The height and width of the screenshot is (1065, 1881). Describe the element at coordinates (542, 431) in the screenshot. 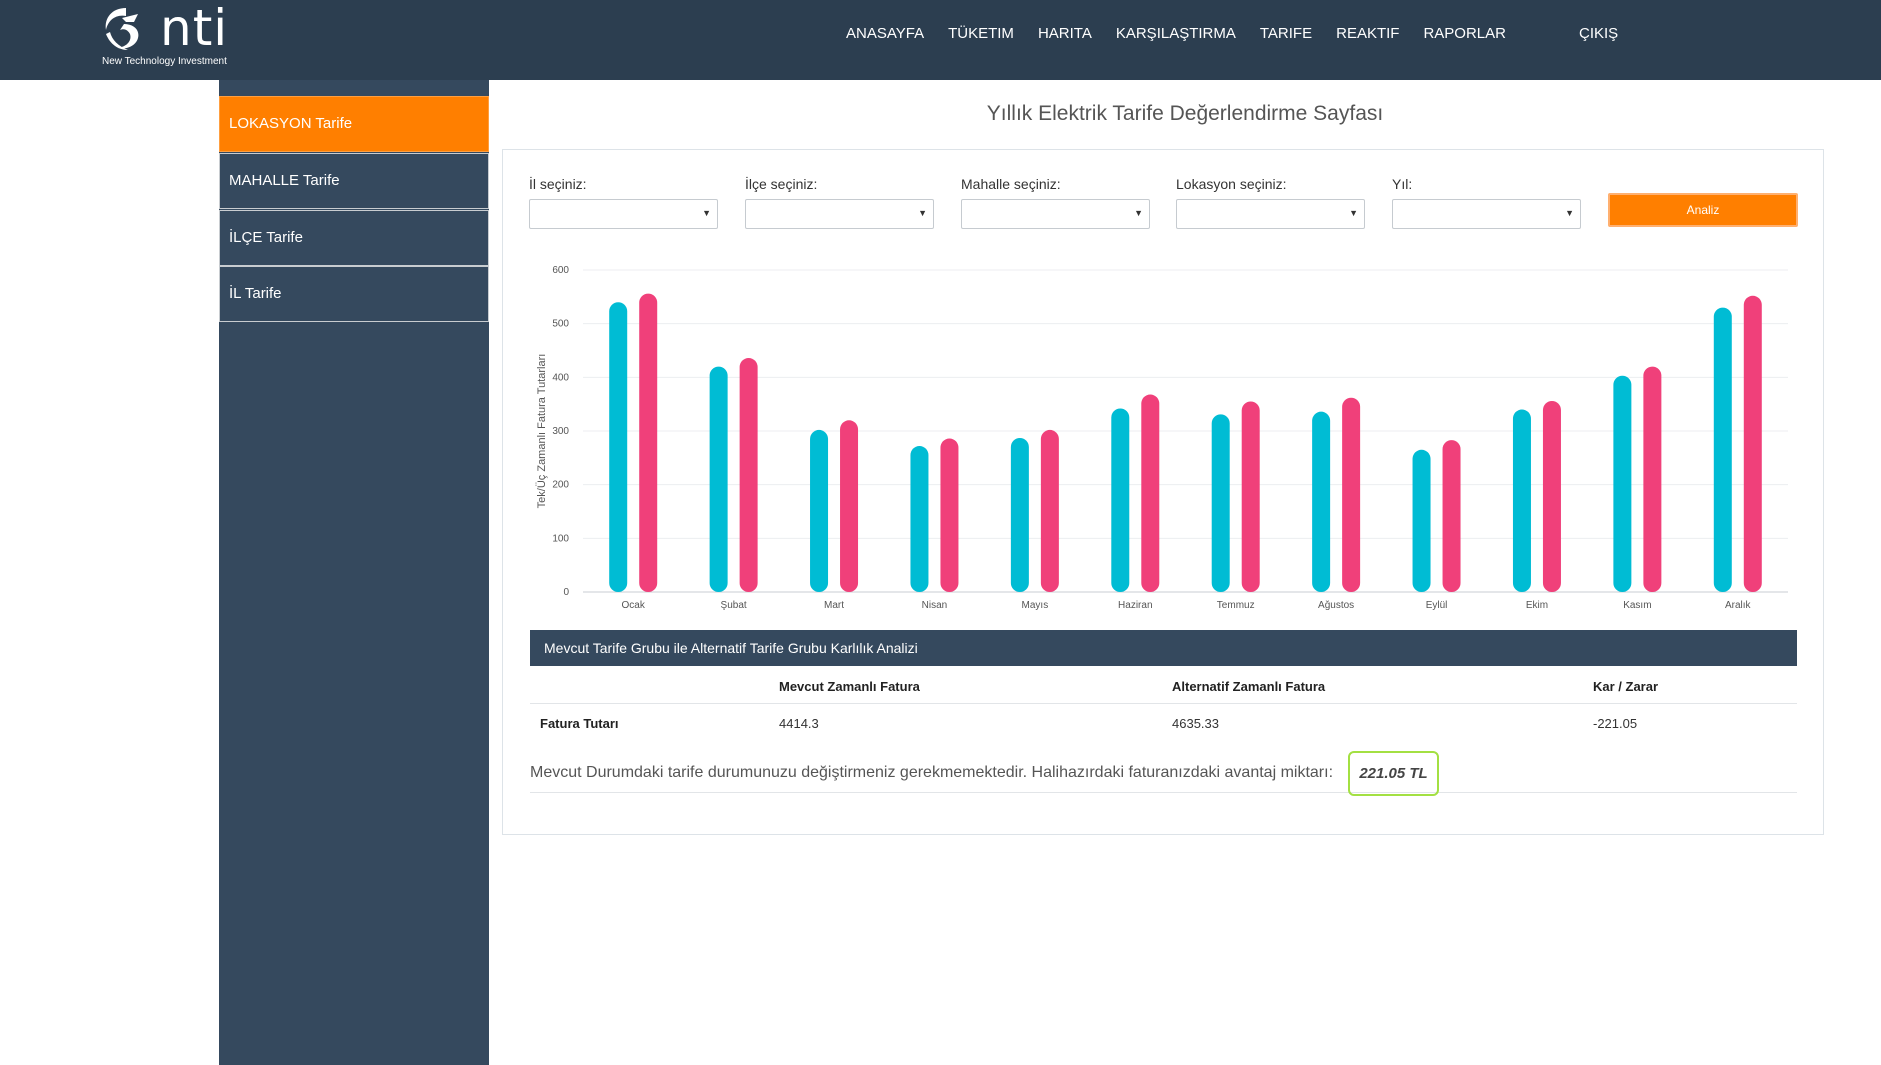

I see `y-axis-label: Tek/Üç Zamanlı Fatura Tutarları` at that location.